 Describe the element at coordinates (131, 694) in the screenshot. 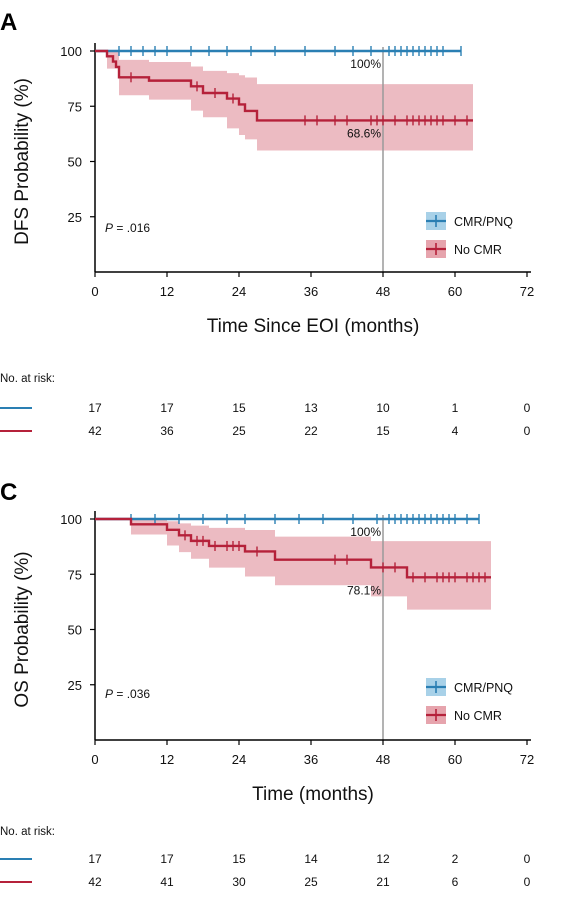

I see `p-value-number: = .036` at that location.